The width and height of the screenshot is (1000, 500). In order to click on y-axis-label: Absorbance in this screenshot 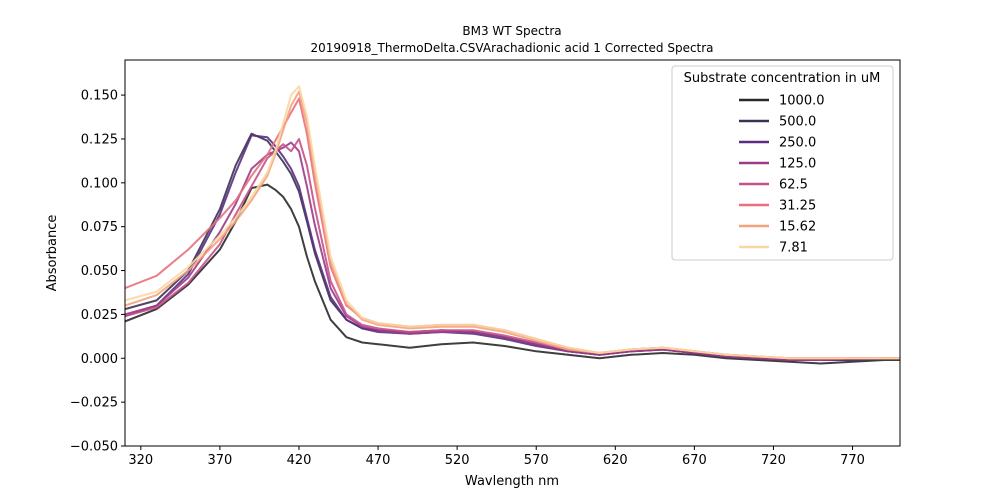, I will do `click(52, 253)`.